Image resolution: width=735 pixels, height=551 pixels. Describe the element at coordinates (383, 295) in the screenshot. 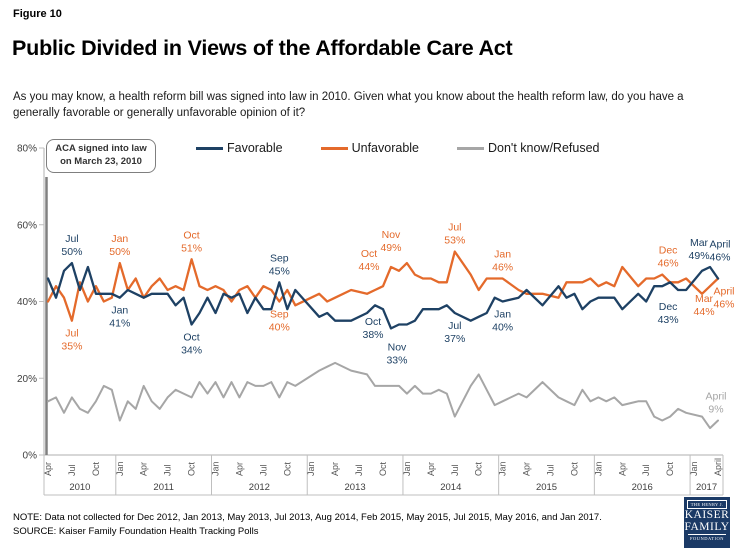

I see `favorable-line` at that location.